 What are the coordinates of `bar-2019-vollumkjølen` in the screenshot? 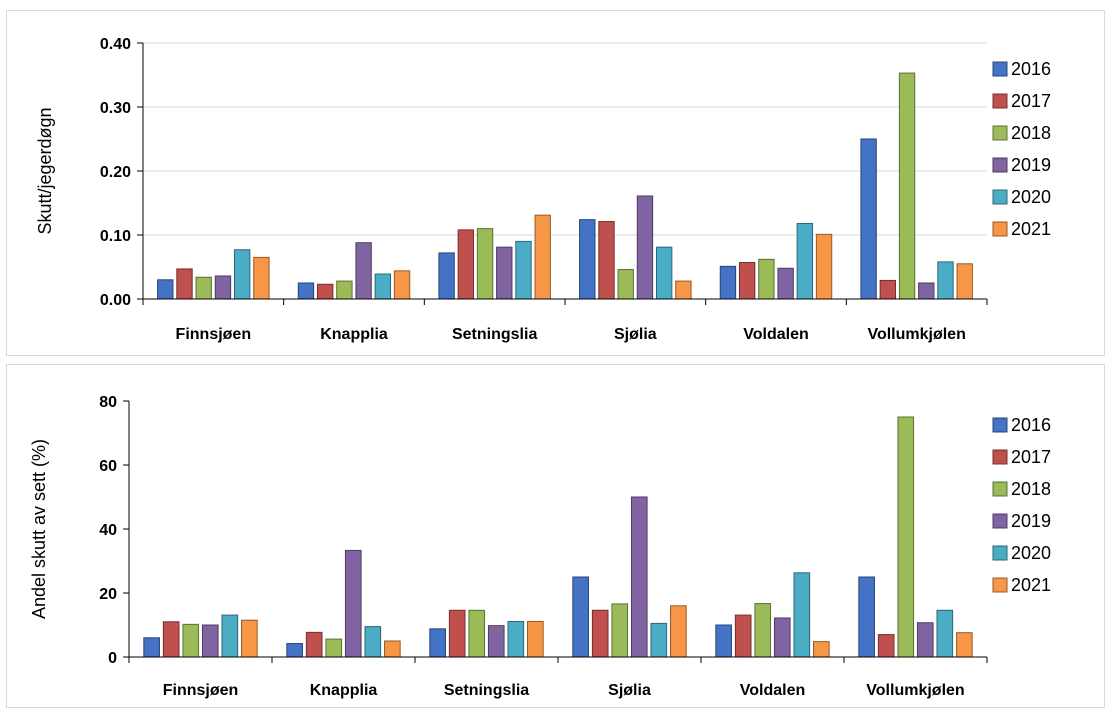 It's located at (925, 640).